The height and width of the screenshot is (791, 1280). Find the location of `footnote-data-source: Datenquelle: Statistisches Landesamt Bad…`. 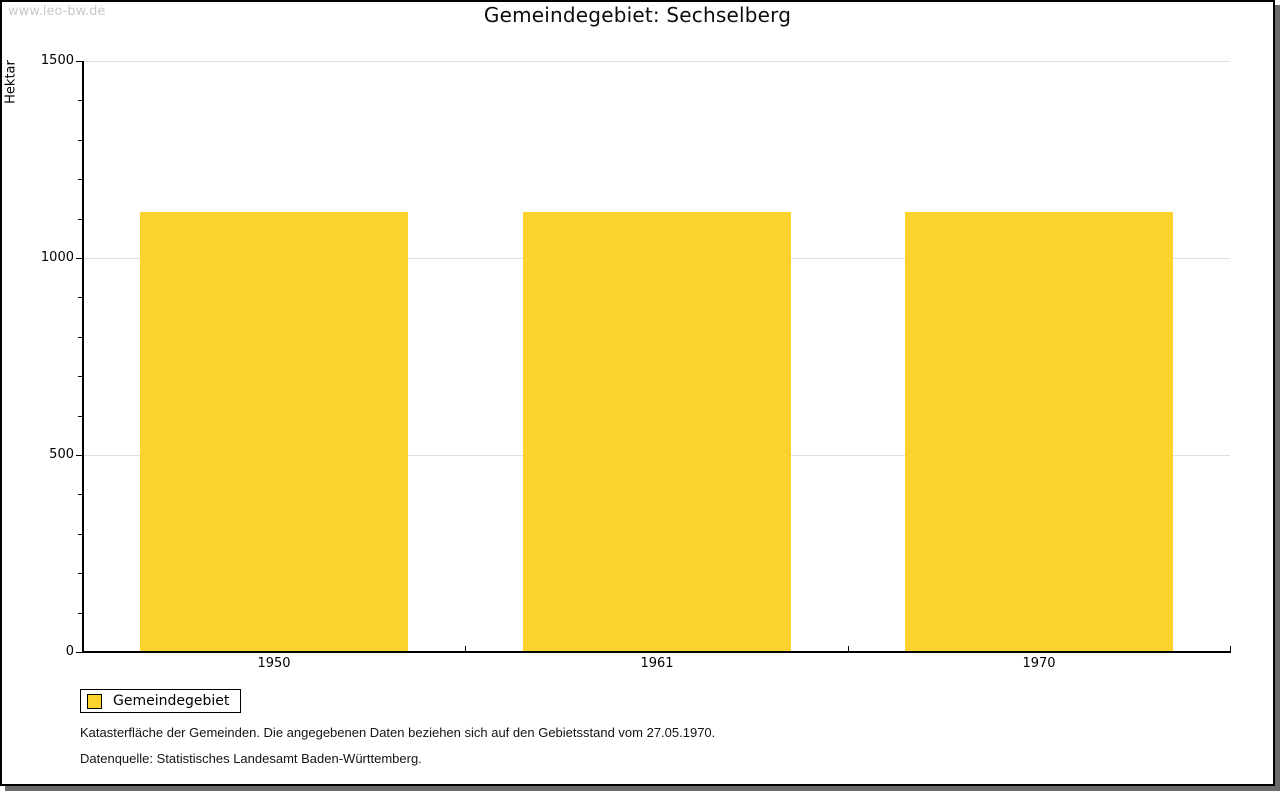

footnote-data-source: Datenquelle: Statistisches Landesamt Bad… is located at coordinates (251, 758).